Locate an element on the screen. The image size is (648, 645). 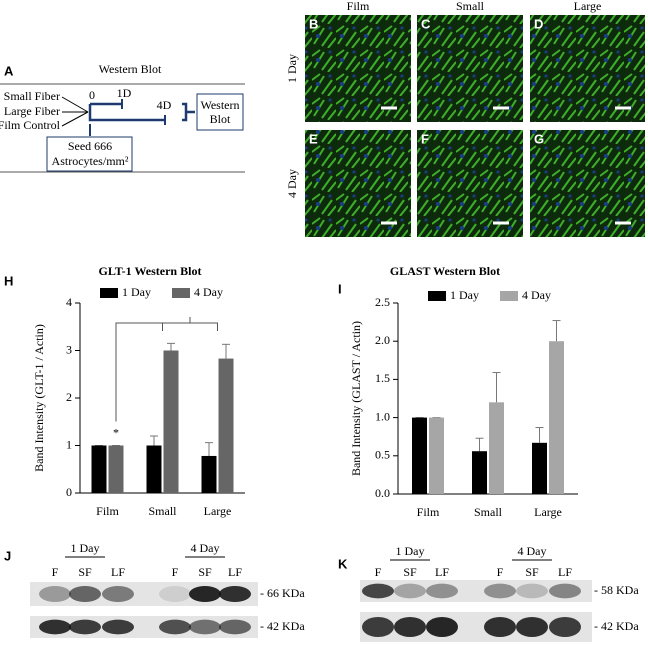
panel-label: B is located at coordinates (313, 23).